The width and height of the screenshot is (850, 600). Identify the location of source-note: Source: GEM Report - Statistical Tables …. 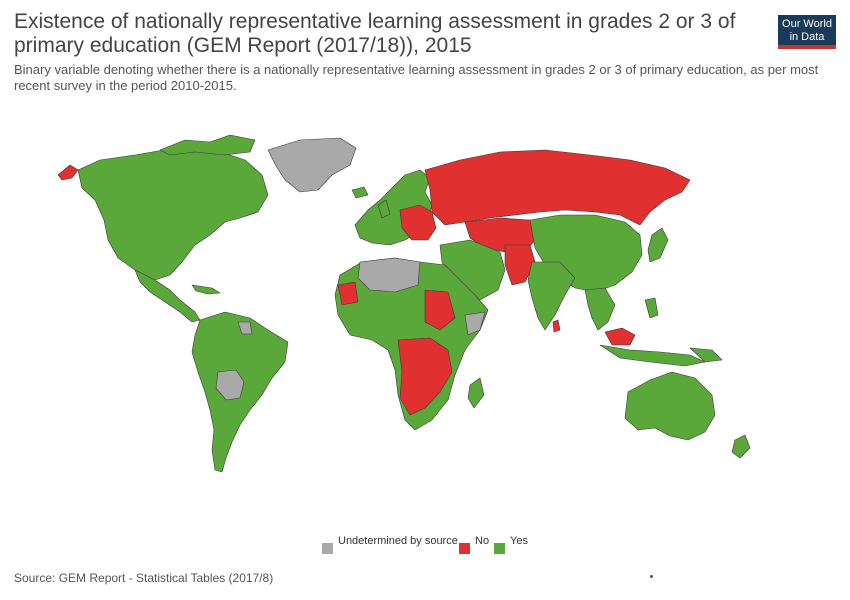
(144, 578).